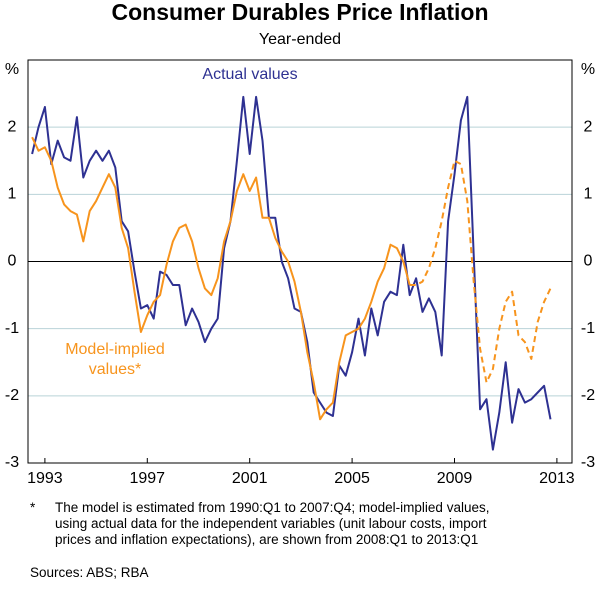 This screenshot has width=600, height=589. What do you see at coordinates (300, 39) in the screenshot?
I see `chart-subtitle: Year-ended` at bounding box center [300, 39].